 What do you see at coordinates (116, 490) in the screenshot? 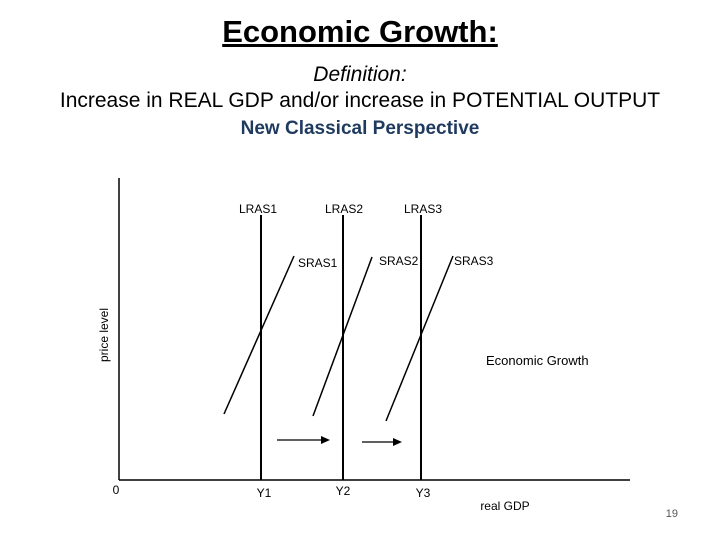
I see `origin-label: 0` at bounding box center [116, 490].